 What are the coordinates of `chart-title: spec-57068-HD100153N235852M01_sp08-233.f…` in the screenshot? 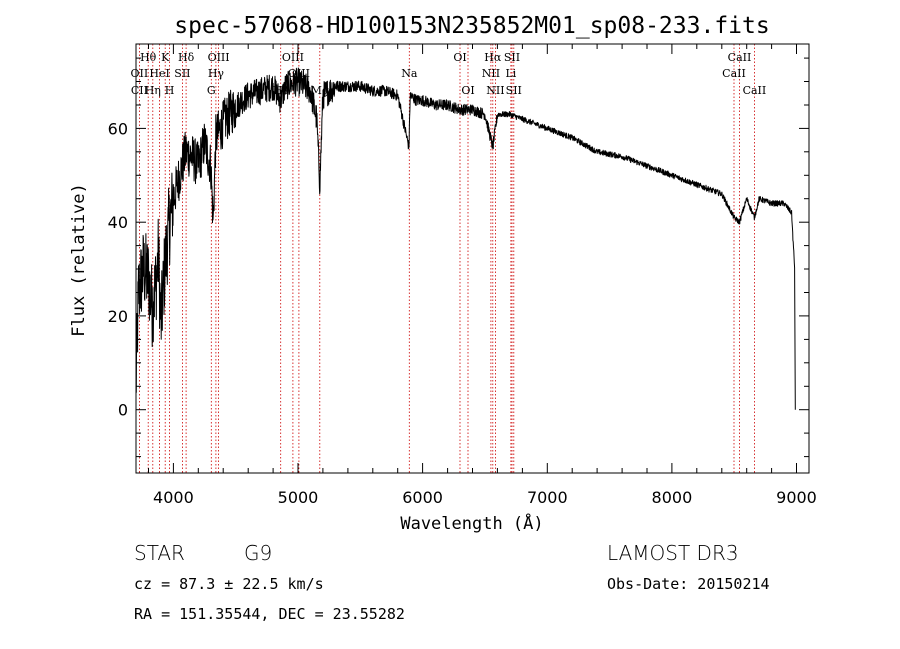 It's located at (471, 26).